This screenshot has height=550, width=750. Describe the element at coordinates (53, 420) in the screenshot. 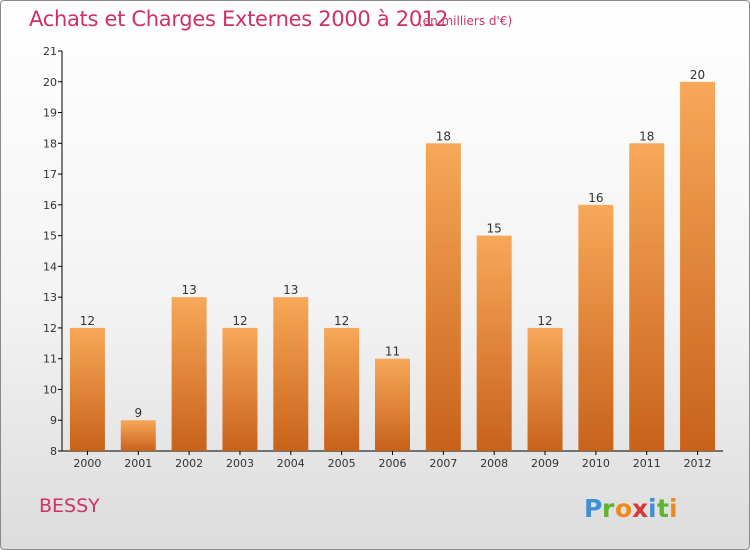

I see `y-tick-label: 9` at that location.